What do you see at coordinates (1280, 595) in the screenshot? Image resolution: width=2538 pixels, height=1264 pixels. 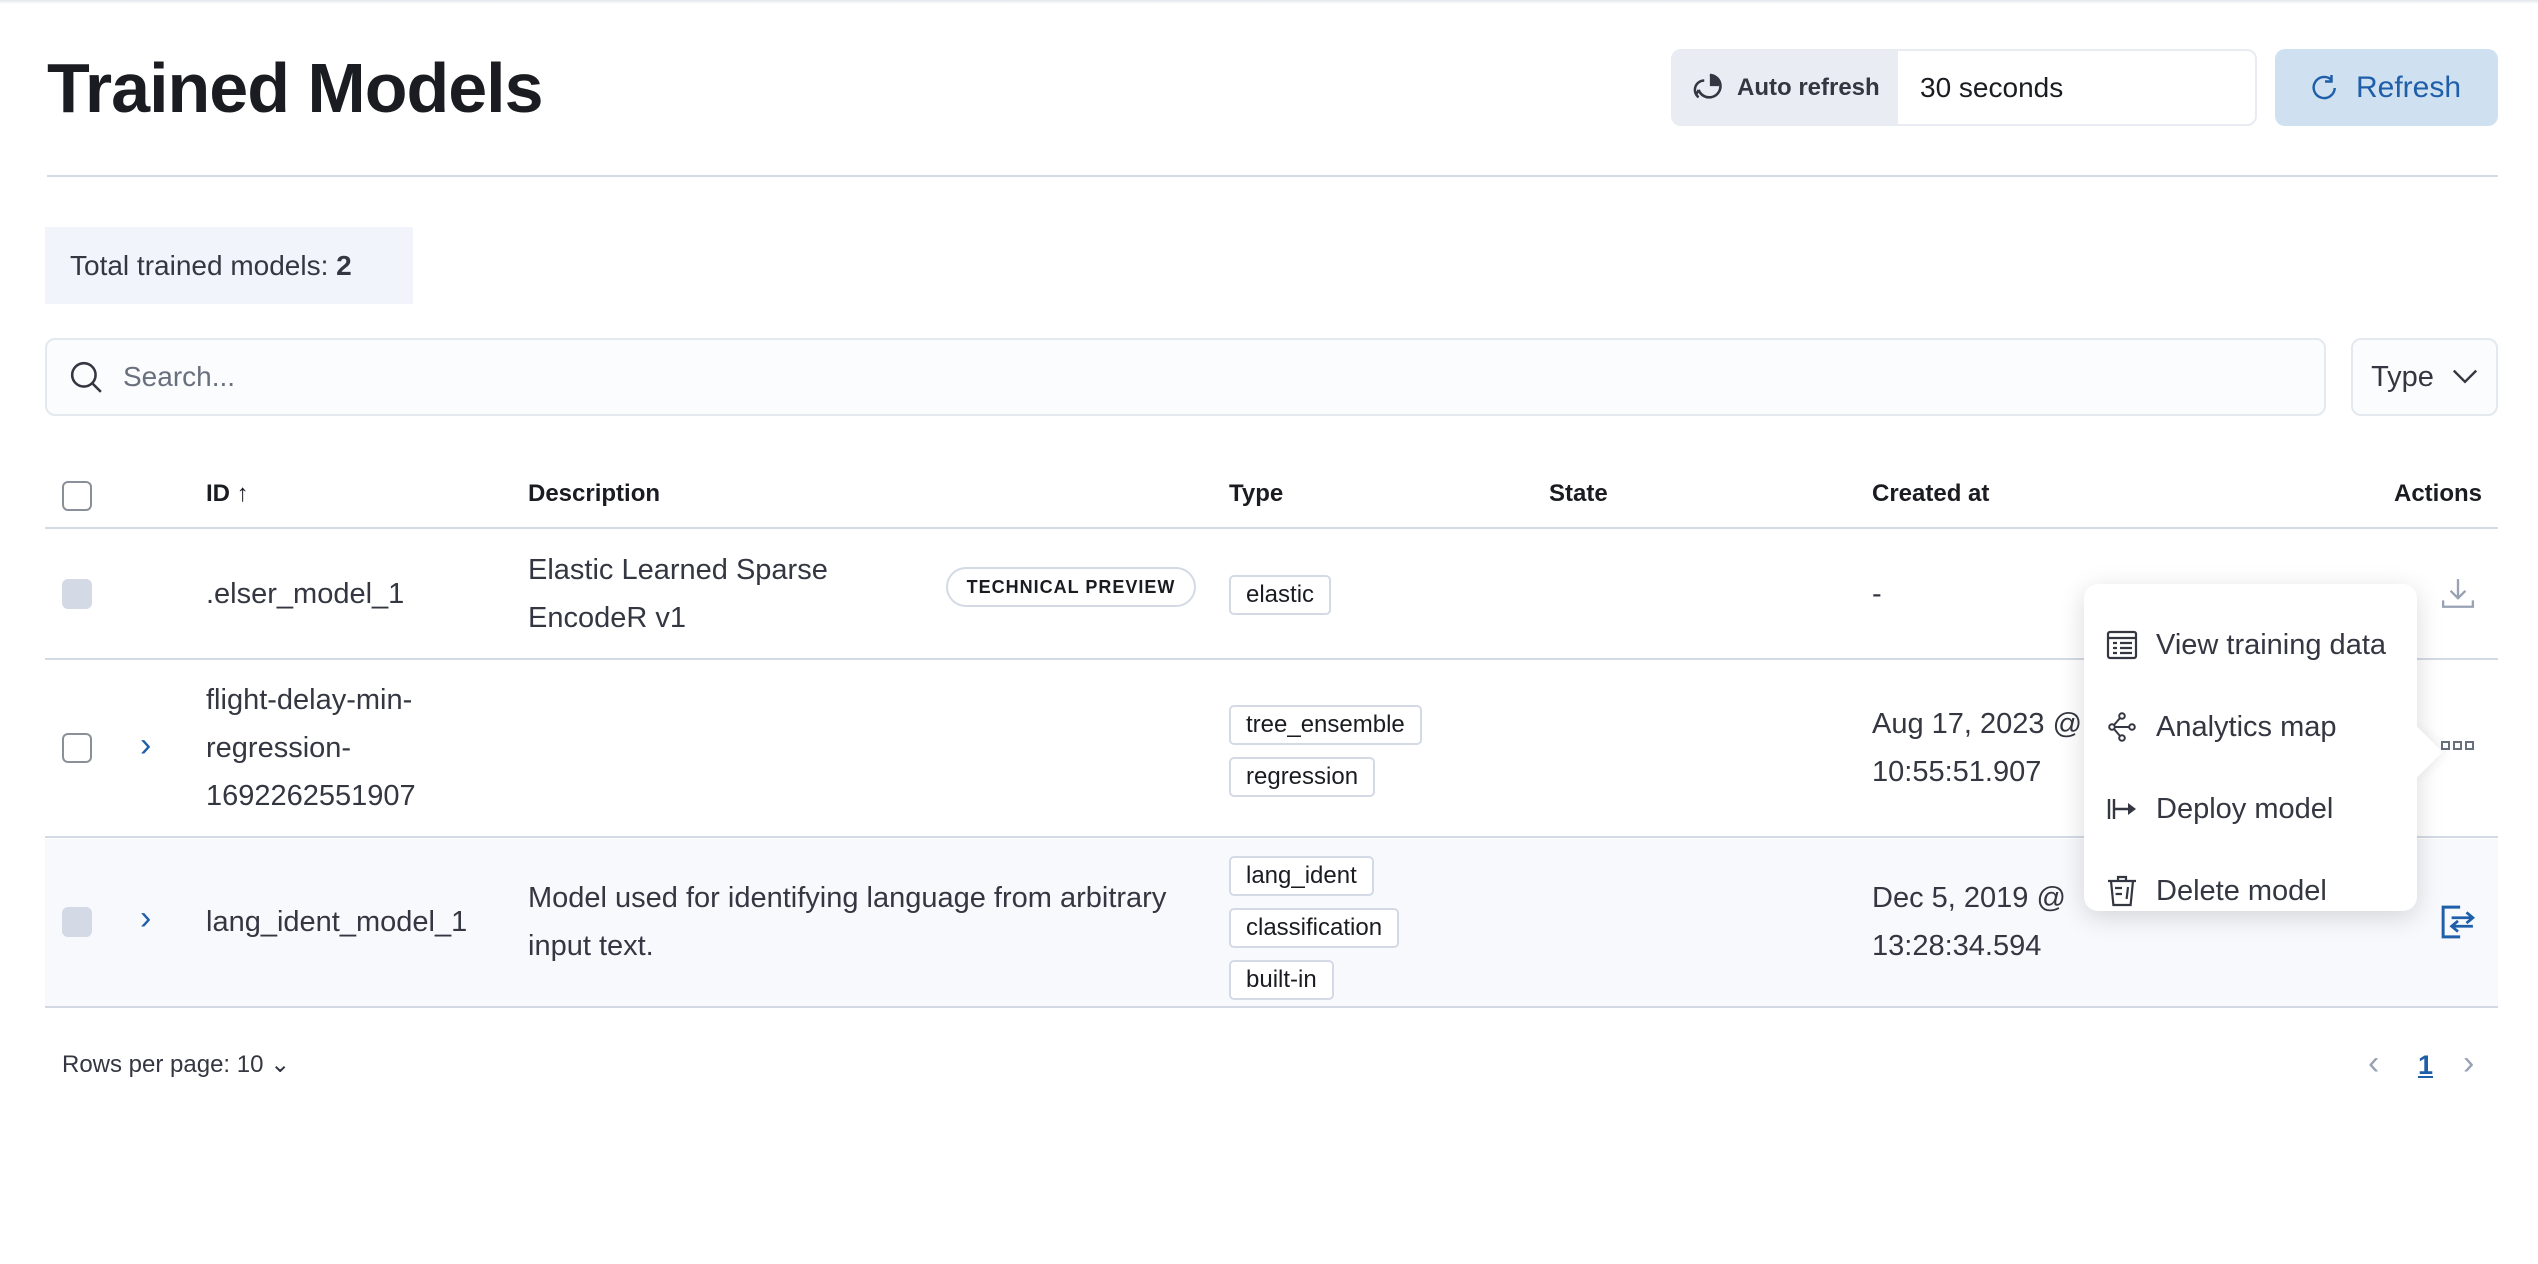 I see `type-badge: elastic` at bounding box center [1280, 595].